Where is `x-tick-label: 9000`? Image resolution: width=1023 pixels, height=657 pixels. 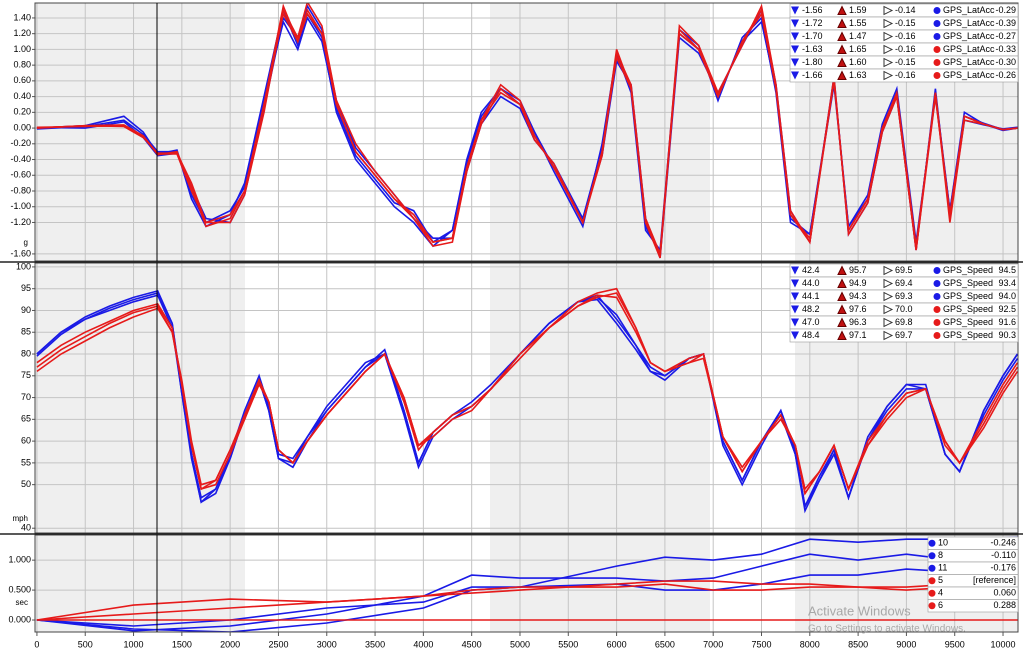 x-tick-label: 9000 is located at coordinates (906, 644).